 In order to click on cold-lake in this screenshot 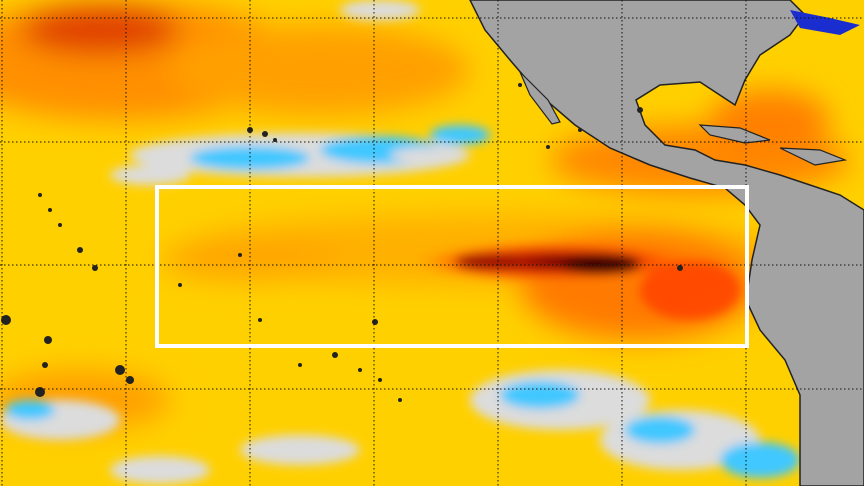, I will do `click(825, 22)`.